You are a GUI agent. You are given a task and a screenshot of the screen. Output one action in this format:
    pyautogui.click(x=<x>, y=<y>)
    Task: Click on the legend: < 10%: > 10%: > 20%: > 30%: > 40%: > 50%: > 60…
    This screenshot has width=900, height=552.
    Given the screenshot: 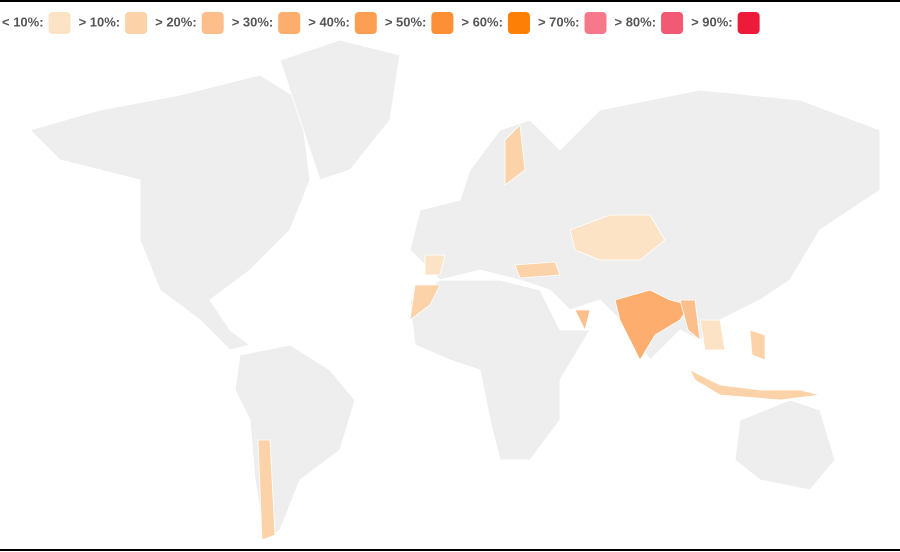 What is the action you would take?
    pyautogui.click(x=381, y=23)
    